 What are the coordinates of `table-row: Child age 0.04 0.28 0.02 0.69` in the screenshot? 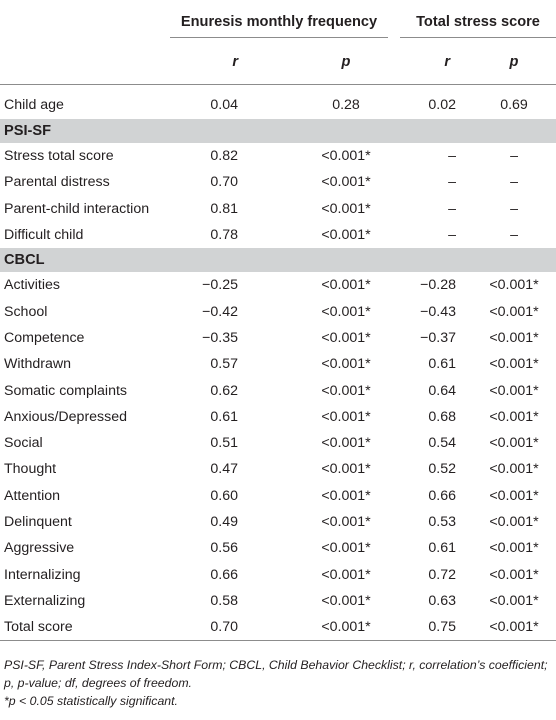 It's located at (278, 102).